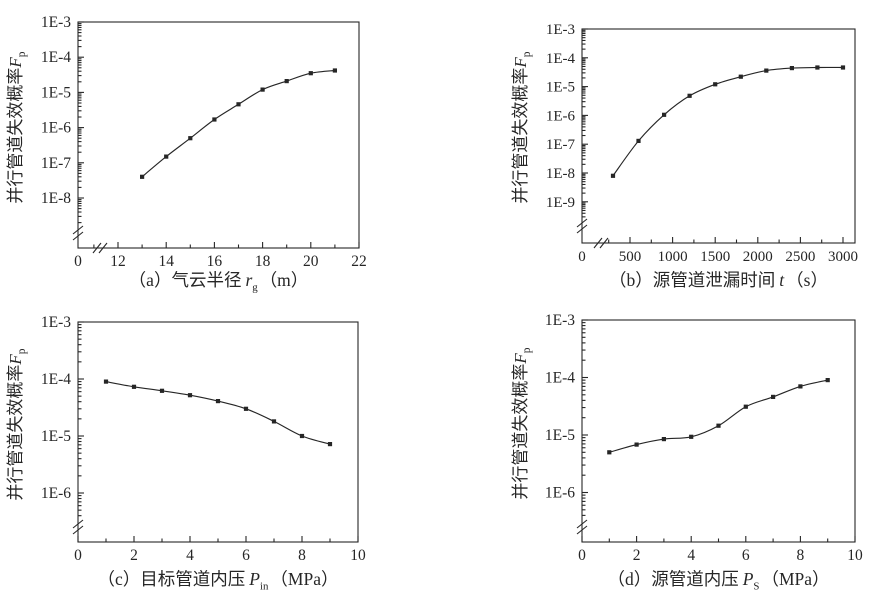 The image size is (879, 601). I want to click on caption-prefix: （b）源管道泄漏时间, so click(692, 280).